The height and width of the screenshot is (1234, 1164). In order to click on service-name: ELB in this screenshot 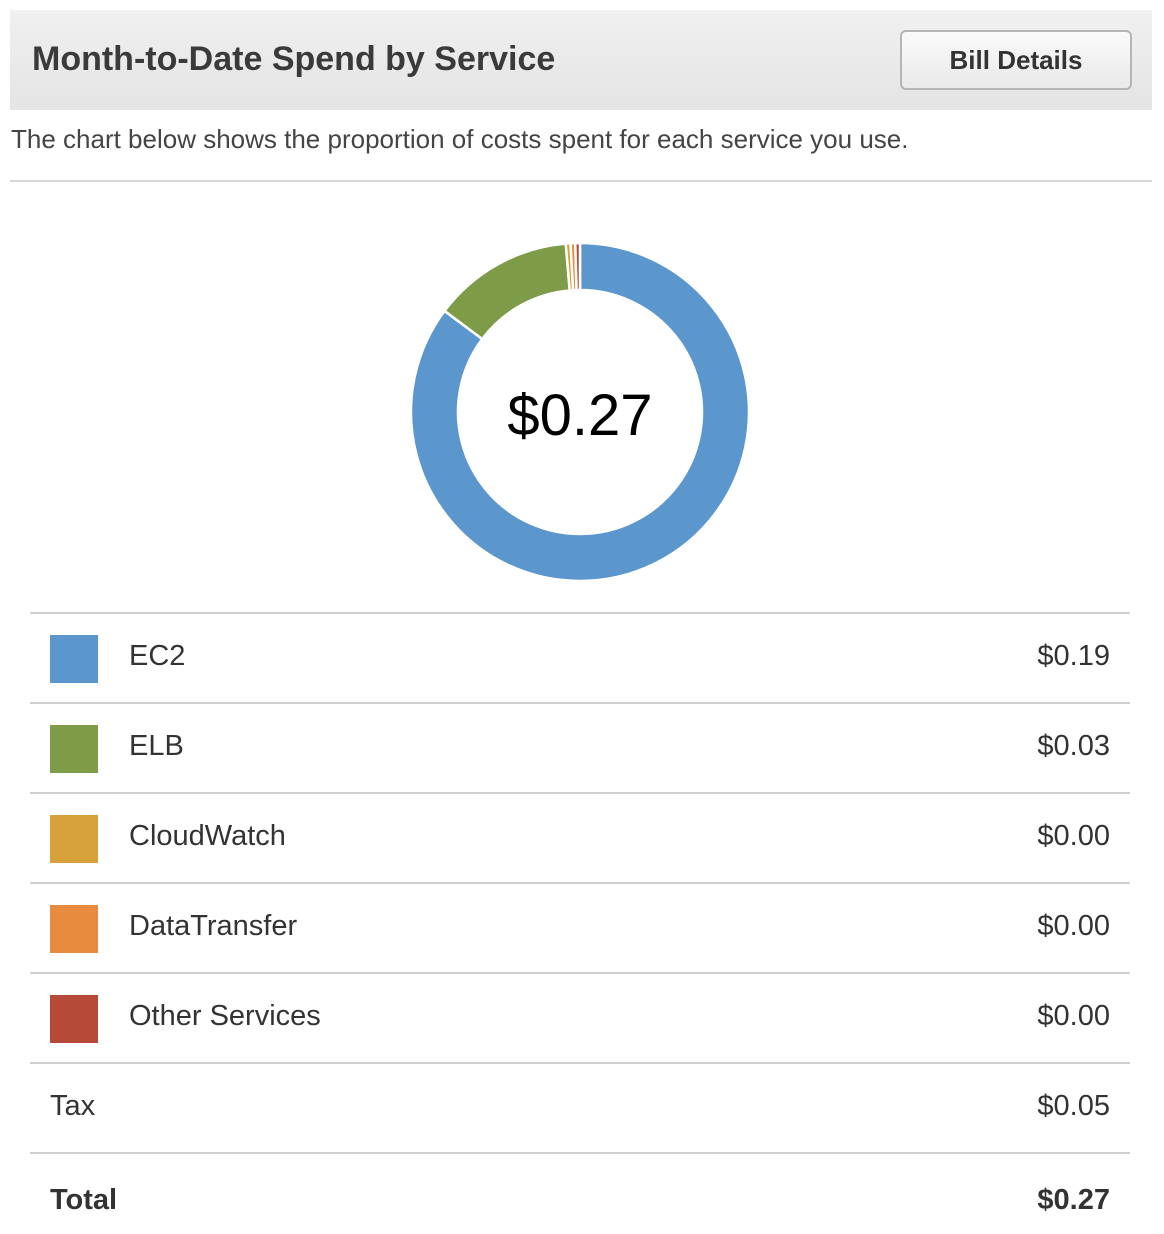, I will do `click(156, 746)`.